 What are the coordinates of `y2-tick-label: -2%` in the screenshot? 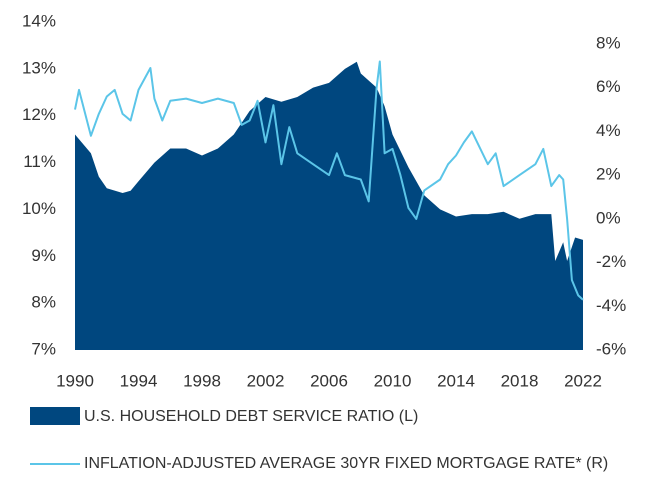 It's located at (611, 261).